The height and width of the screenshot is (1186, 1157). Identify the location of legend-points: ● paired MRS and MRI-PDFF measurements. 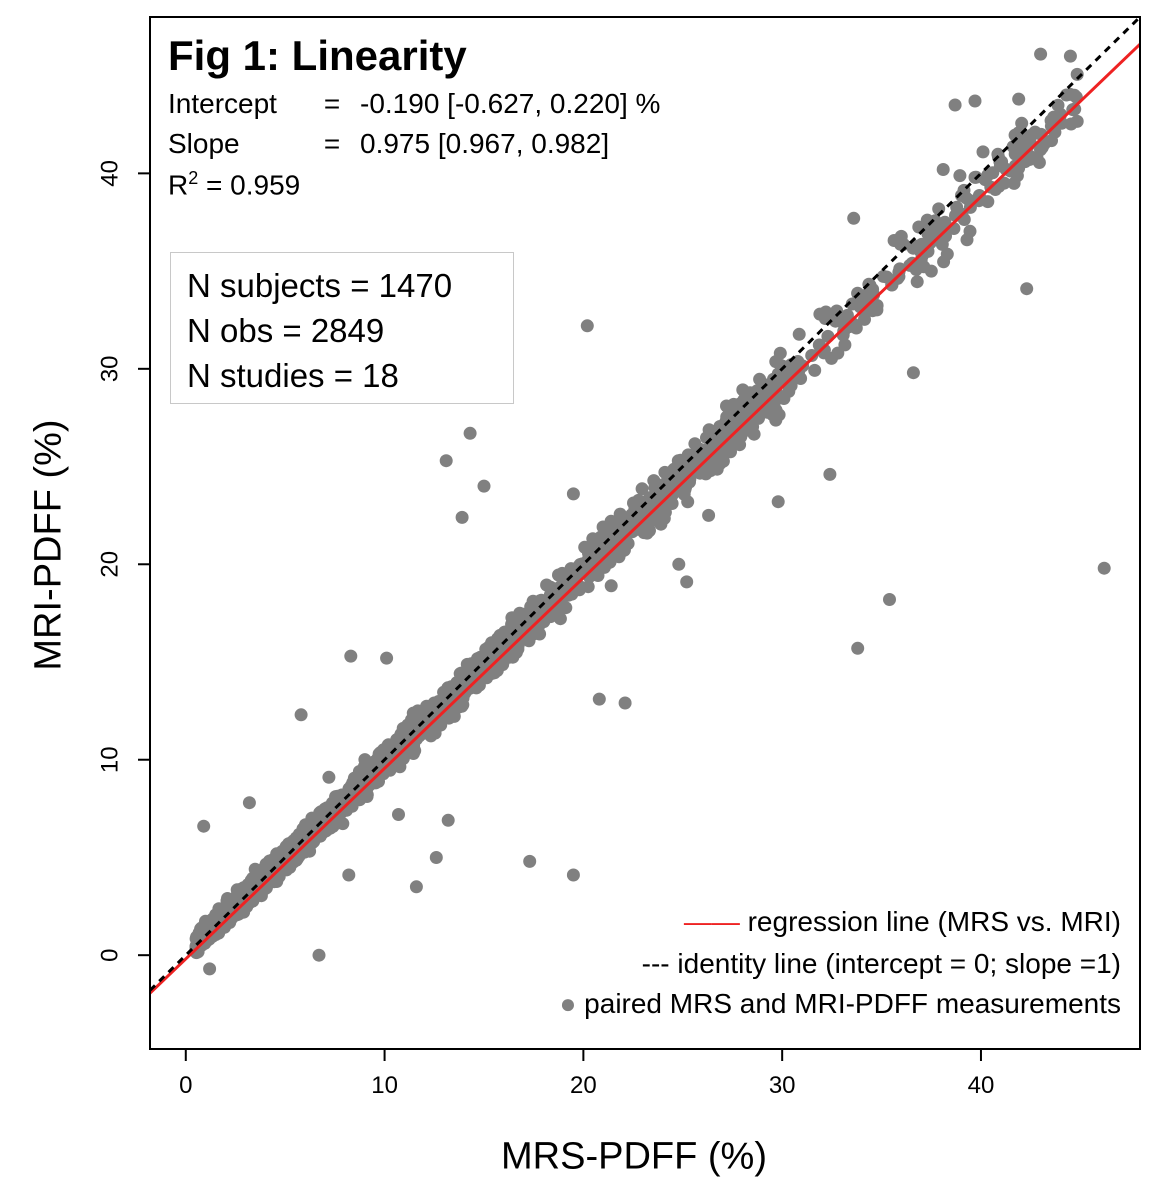
(840, 1004).